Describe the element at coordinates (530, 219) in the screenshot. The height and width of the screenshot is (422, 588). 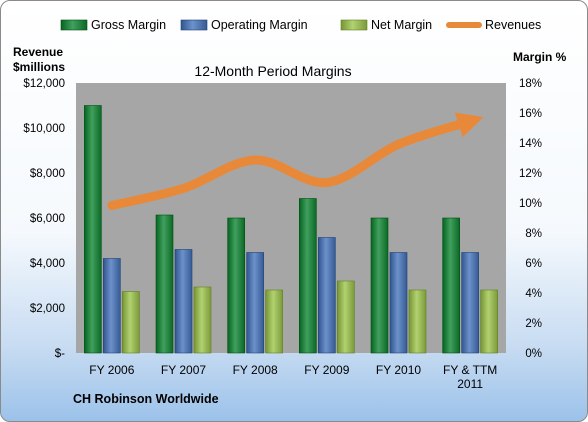
I see `right-axis-ticks: 0% 2% 4% 6% 8% 10% 12% 14% 16% 18%` at that location.